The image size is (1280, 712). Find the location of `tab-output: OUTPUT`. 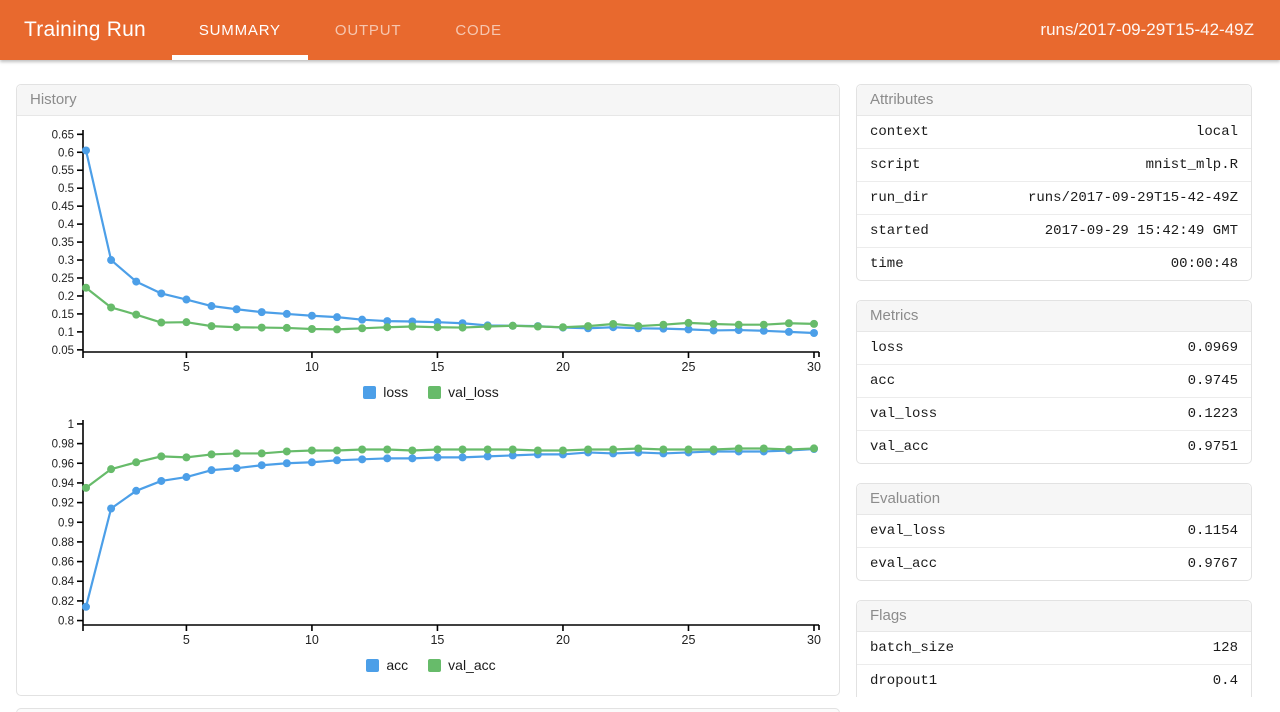

tab-output: OUTPUT is located at coordinates (368, 30).